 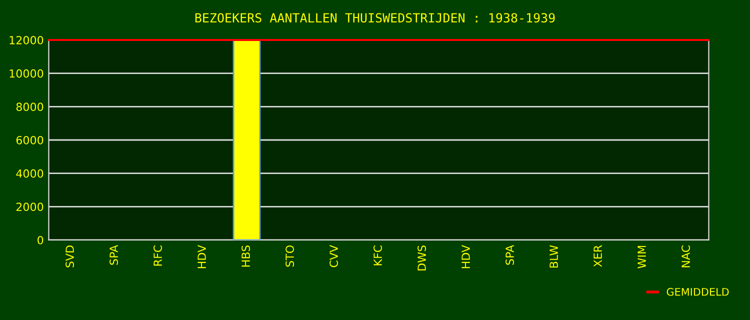 What do you see at coordinates (30, 173) in the screenshot?
I see `y-tick-label: 4000` at bounding box center [30, 173].